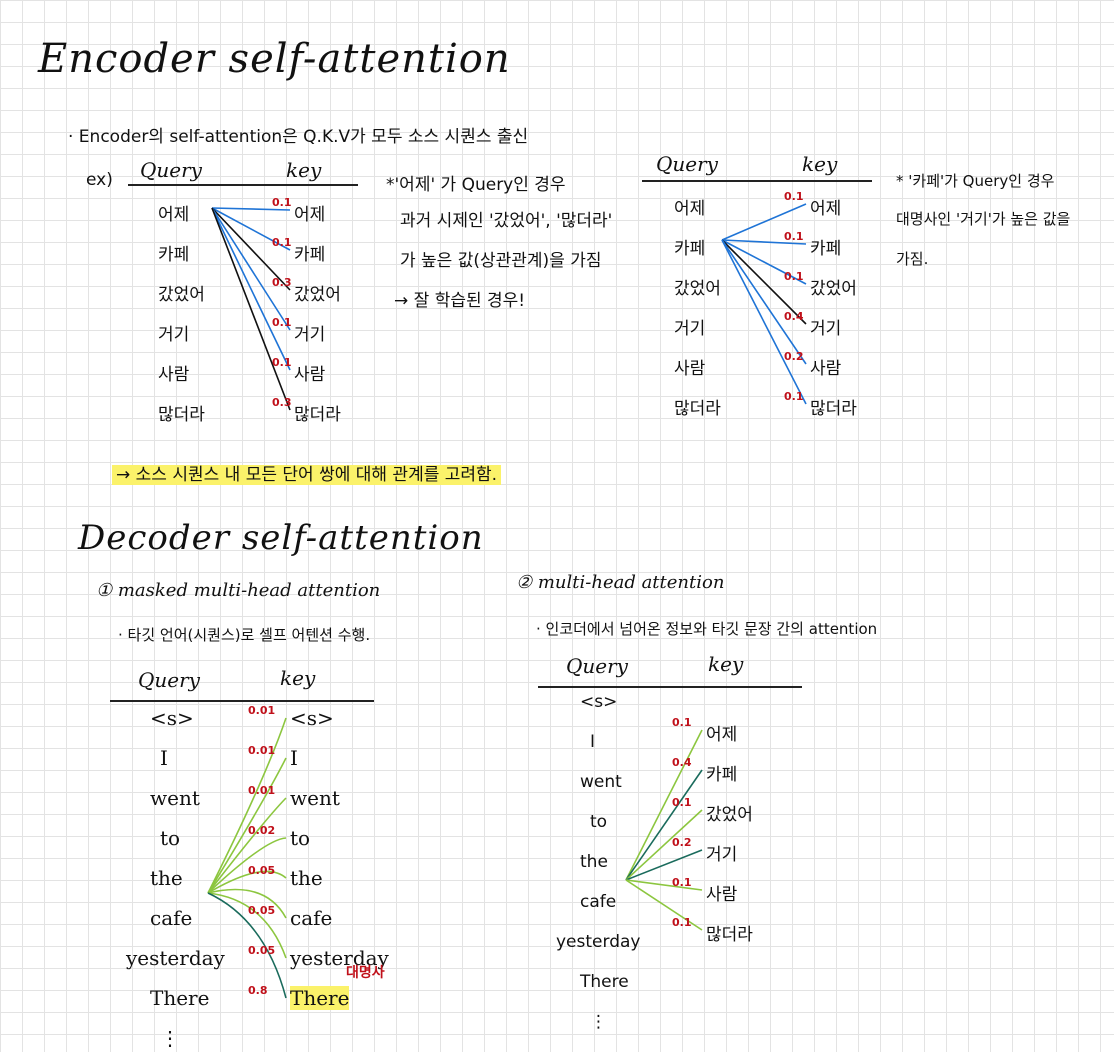  I want to click on enc-right-key-header: key, so click(820, 164).